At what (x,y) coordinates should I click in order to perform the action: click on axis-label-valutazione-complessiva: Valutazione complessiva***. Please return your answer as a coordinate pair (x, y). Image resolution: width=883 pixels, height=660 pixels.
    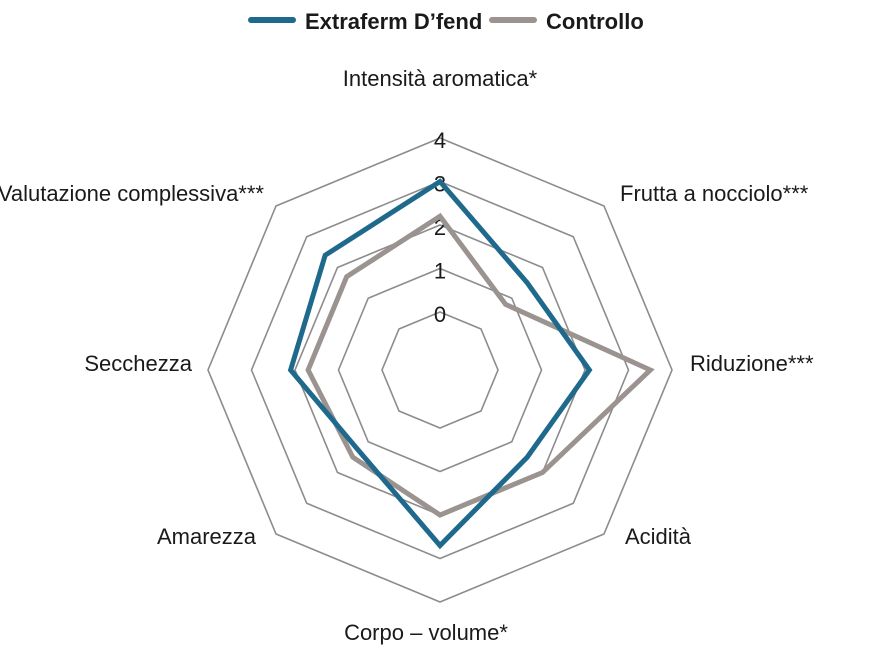
    Looking at the image, I should click on (132, 193).